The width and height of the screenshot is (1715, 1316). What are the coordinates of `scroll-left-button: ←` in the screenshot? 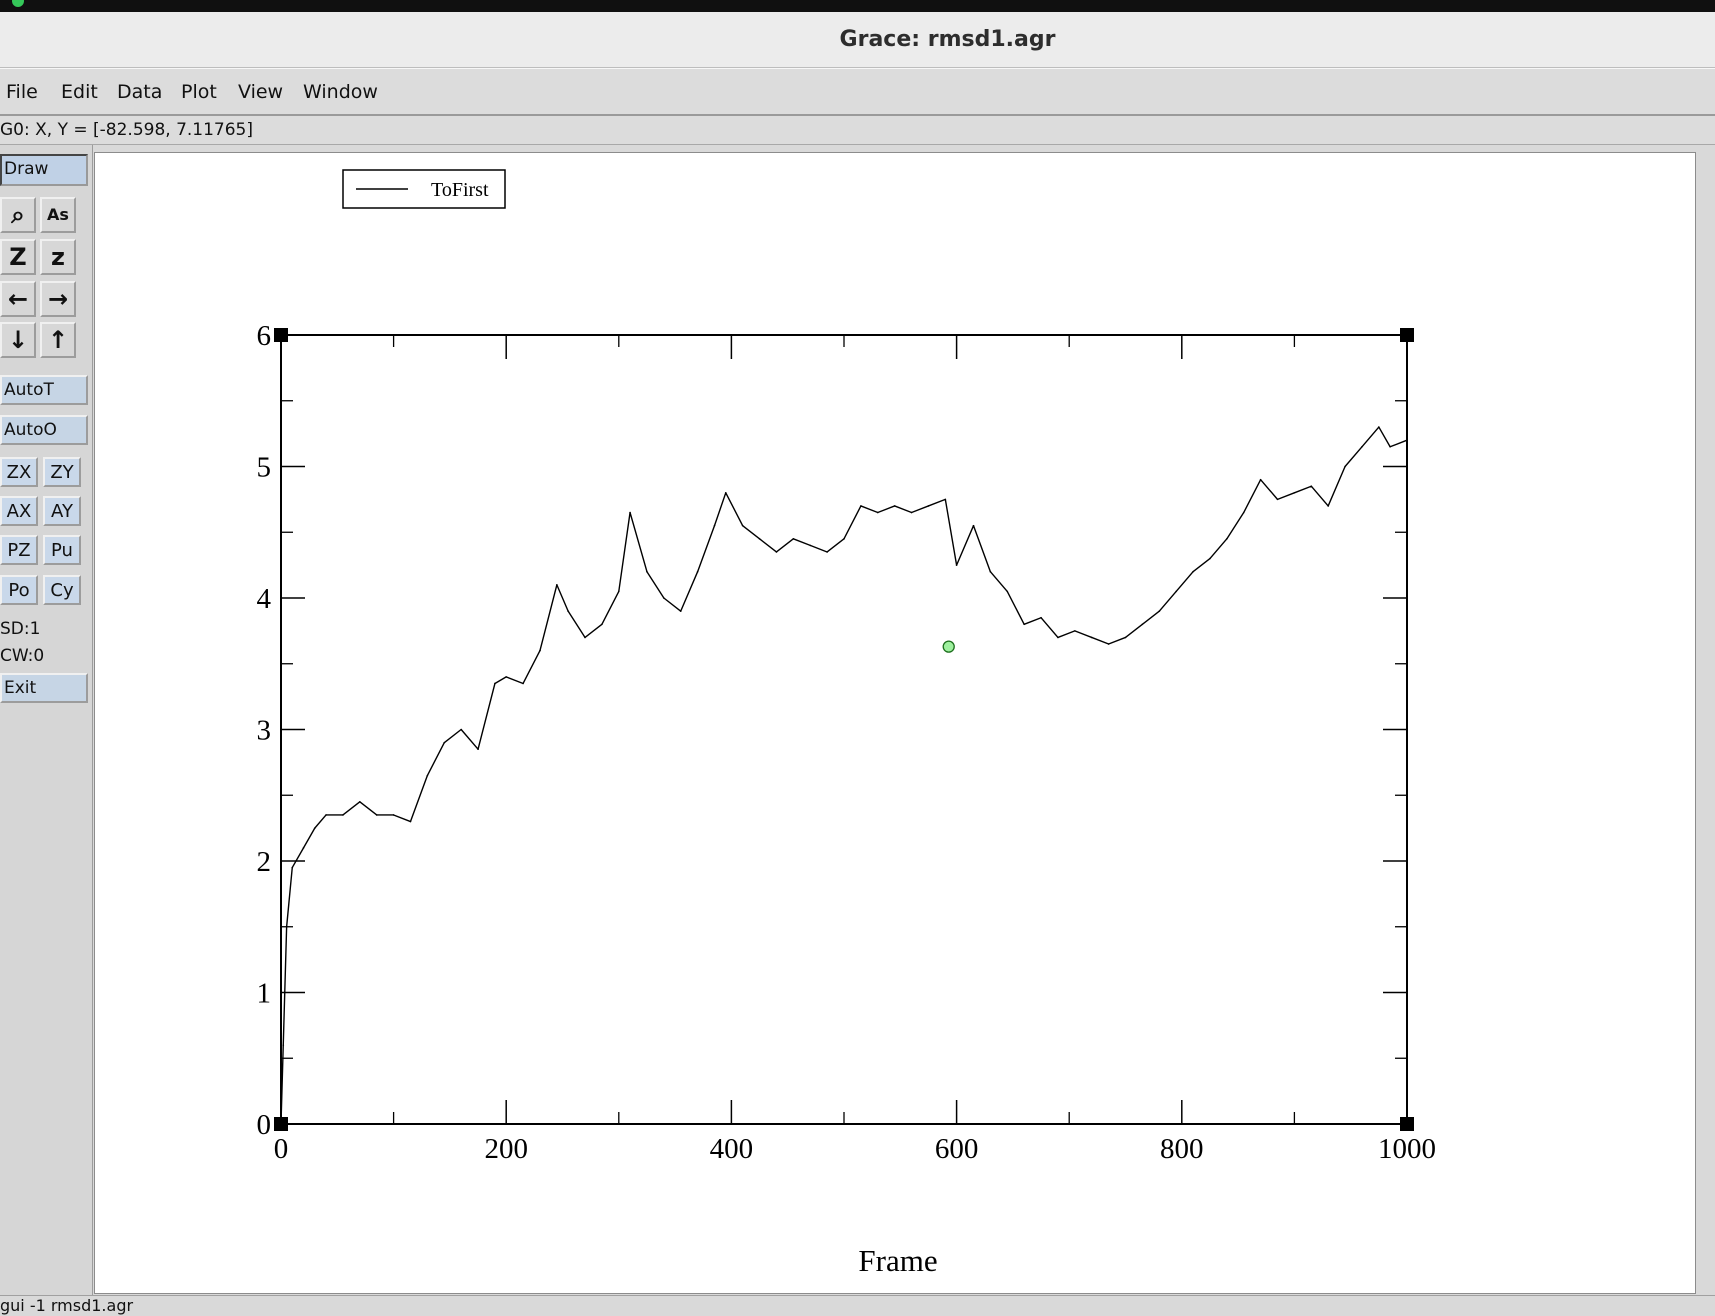 It's located at (18, 299).